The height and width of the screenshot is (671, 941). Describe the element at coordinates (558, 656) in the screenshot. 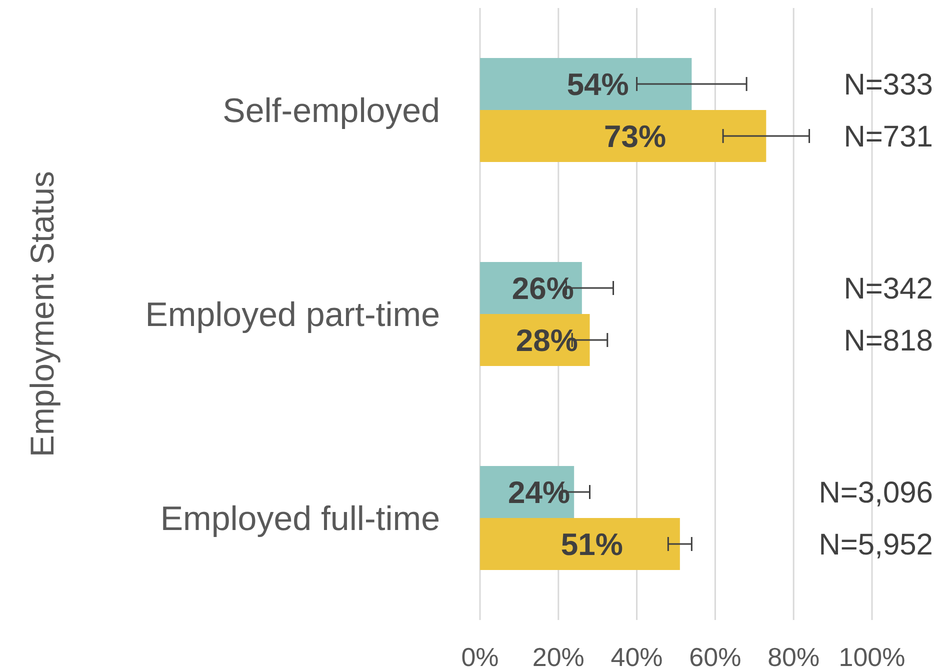

I see `x-tick-label: 20%` at that location.